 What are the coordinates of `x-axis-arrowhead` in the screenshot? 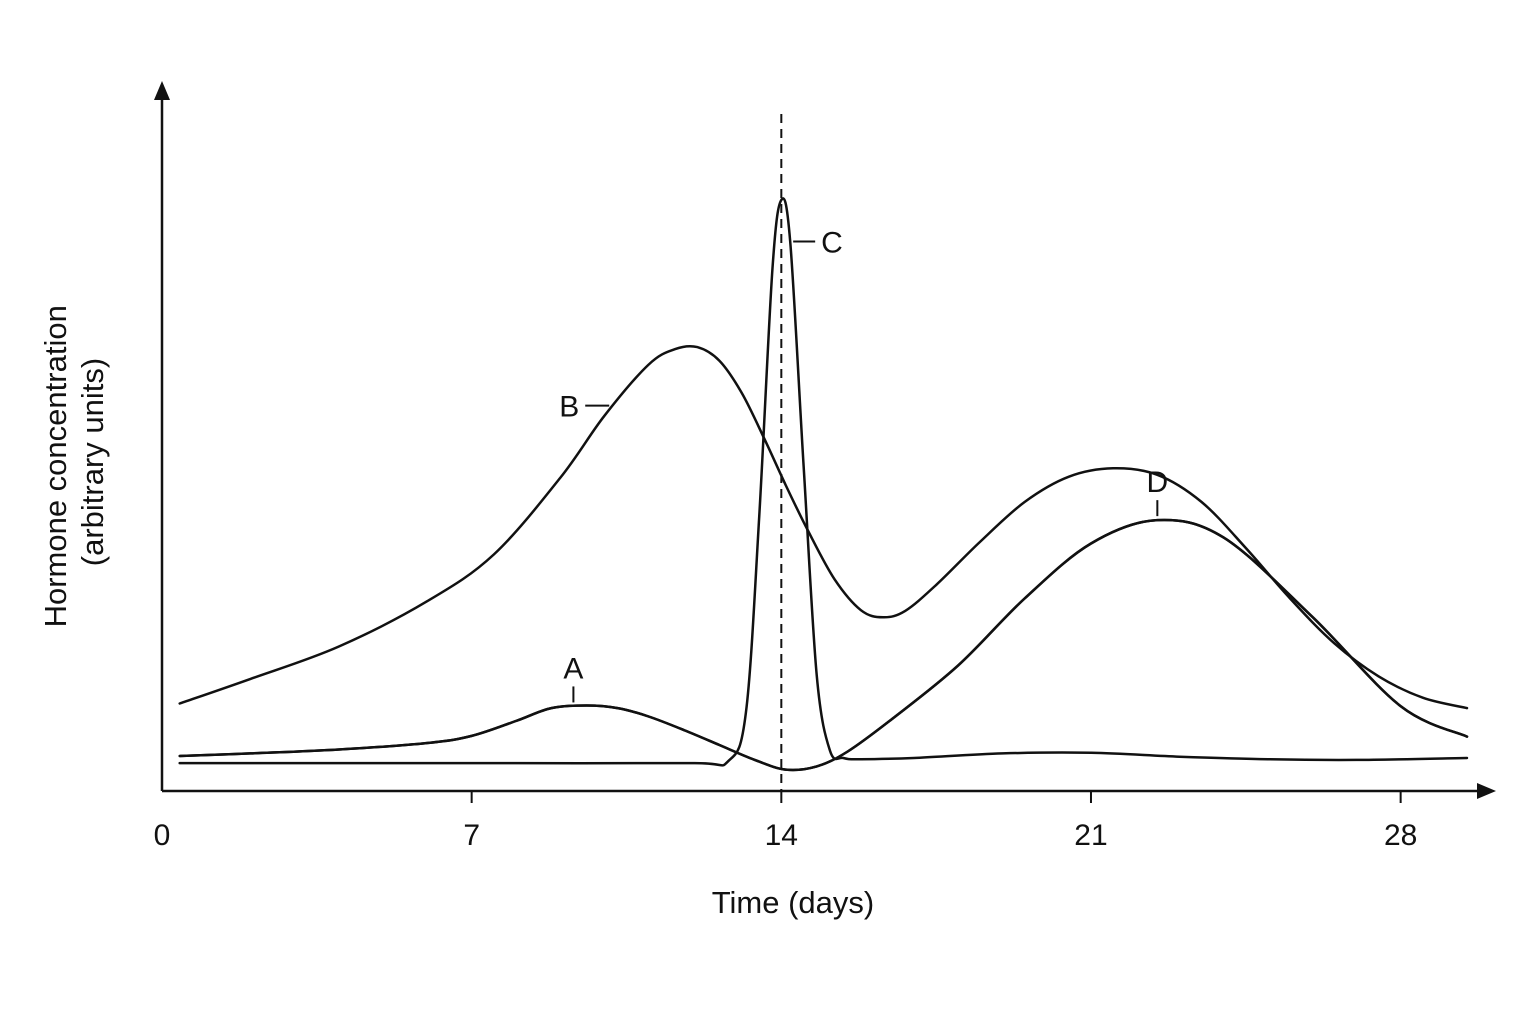 It's located at (1486, 791).